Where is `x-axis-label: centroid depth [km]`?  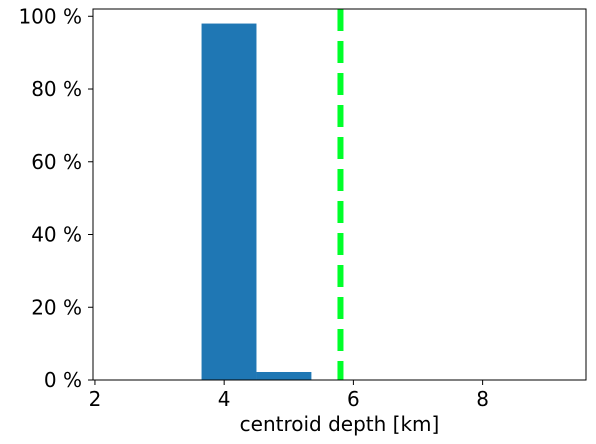
x-axis-label: centroid depth [km] is located at coordinates (340, 424).